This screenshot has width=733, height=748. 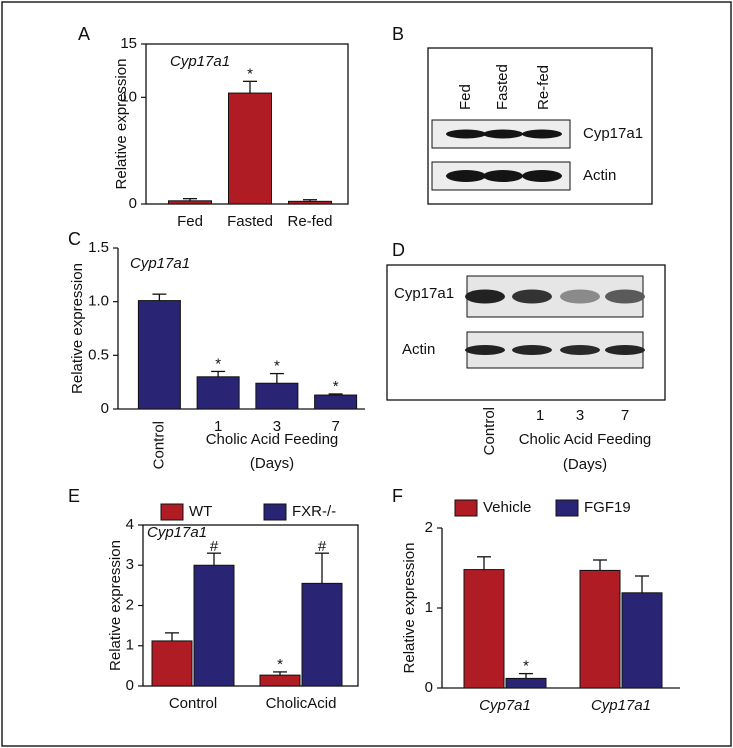 What do you see at coordinates (398, 34) in the screenshot?
I see `panel-letter: B` at bounding box center [398, 34].